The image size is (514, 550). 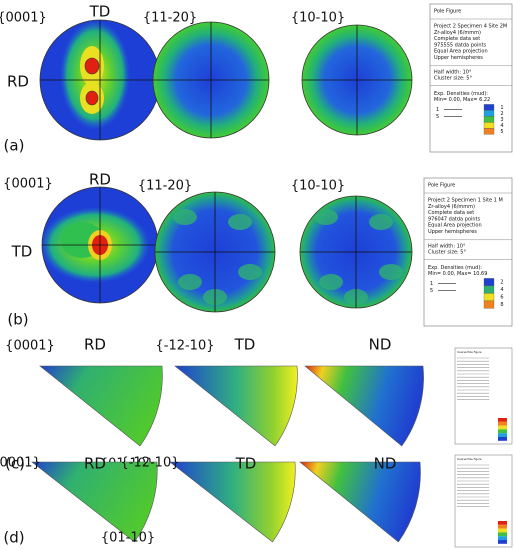 What do you see at coordinates (17, 320) in the screenshot?
I see `label: (b)` at bounding box center [17, 320].